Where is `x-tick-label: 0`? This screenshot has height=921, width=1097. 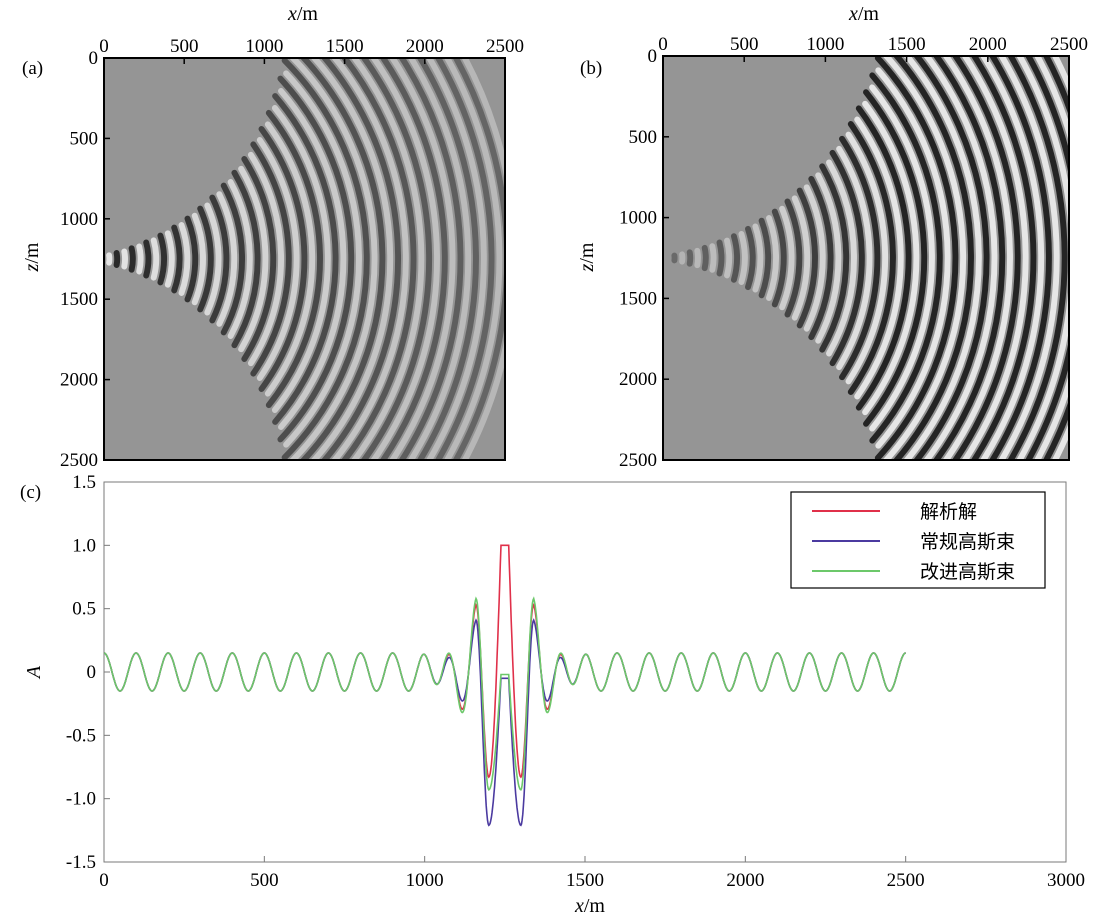 x-tick-label: 0 is located at coordinates (104, 46).